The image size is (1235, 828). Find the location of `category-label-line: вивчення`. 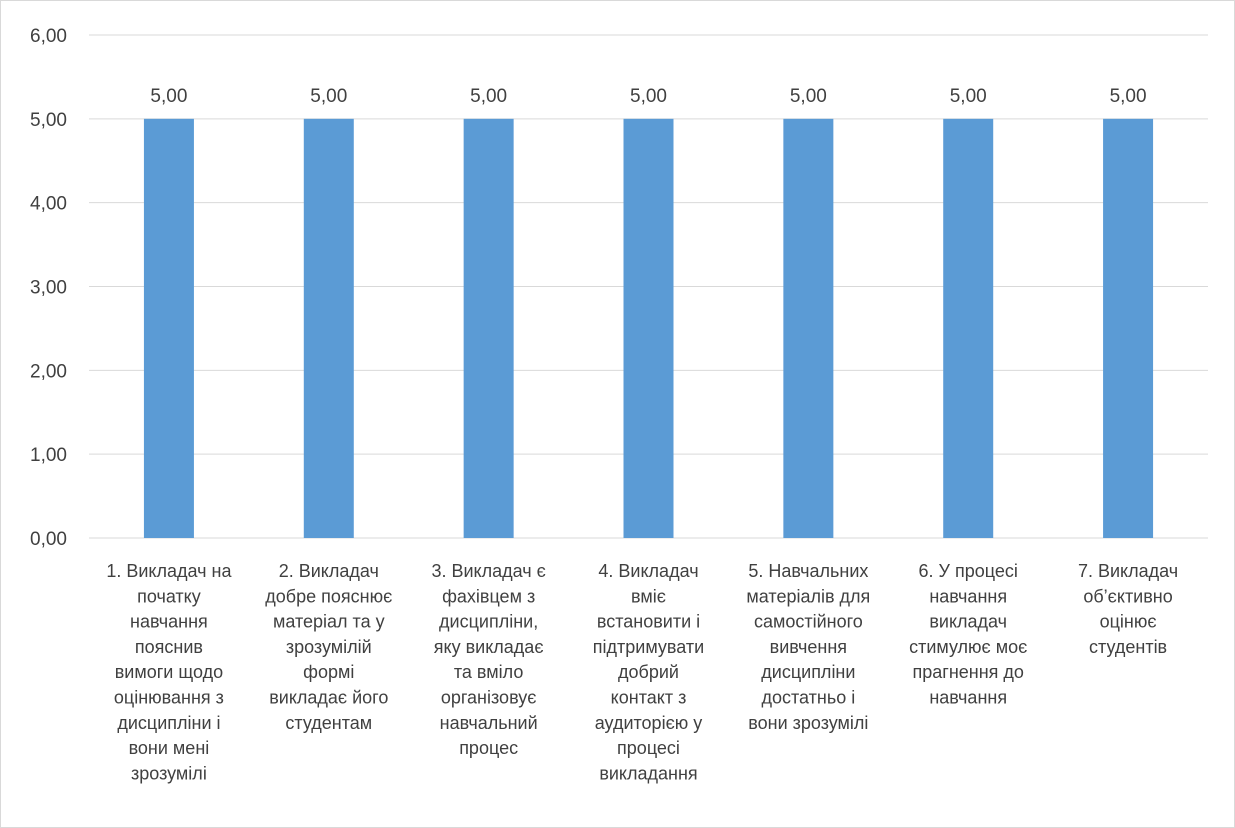

category-label-line: вивчення is located at coordinates (808, 647).